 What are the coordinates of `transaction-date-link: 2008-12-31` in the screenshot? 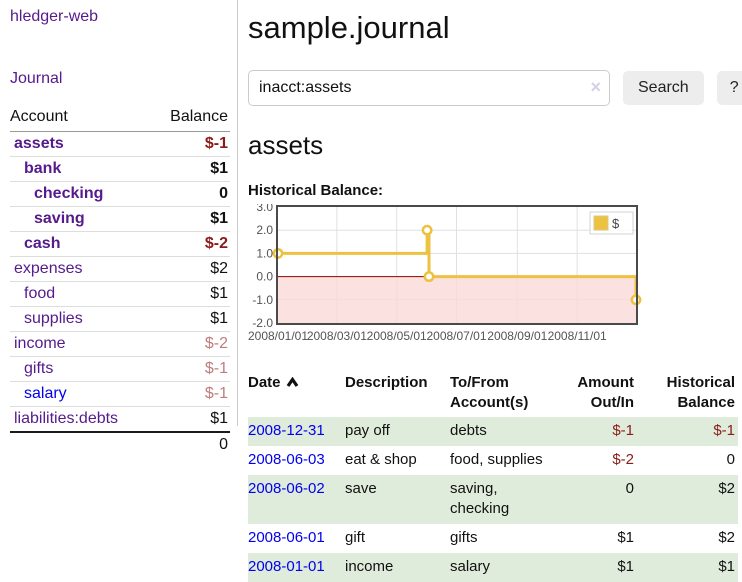 It's located at (286, 430).